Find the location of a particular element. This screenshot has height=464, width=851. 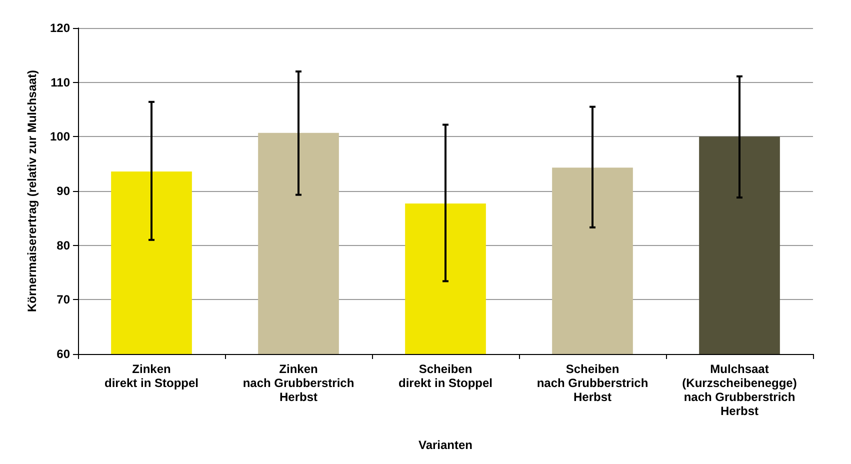

x-tick-label: Mulchsaat (Kurzscheibenegge) nach Grubberstrich Herbst is located at coordinates (739, 390).